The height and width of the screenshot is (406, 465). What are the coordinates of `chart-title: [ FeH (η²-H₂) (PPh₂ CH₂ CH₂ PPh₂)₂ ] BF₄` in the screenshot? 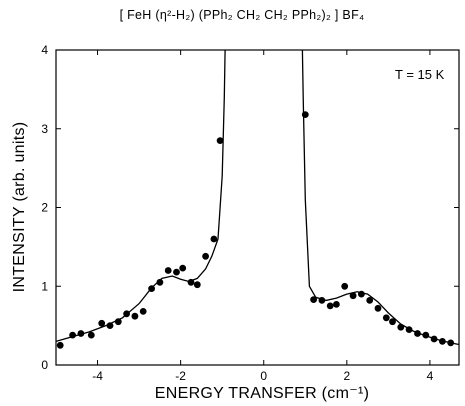 It's located at (242, 15).